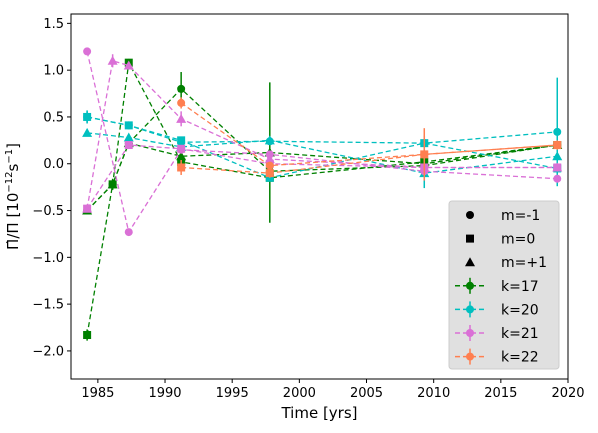  I want to click on y-axis-label-close: ], so click(13, 146).